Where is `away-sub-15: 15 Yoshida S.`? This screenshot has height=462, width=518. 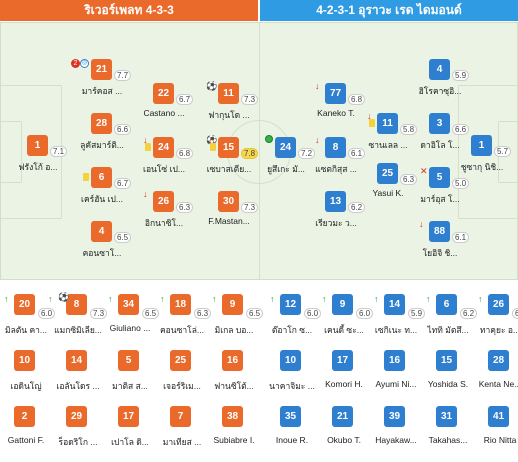
away-sub-15: 15 Yoshida S. is located at coordinates (448, 373).